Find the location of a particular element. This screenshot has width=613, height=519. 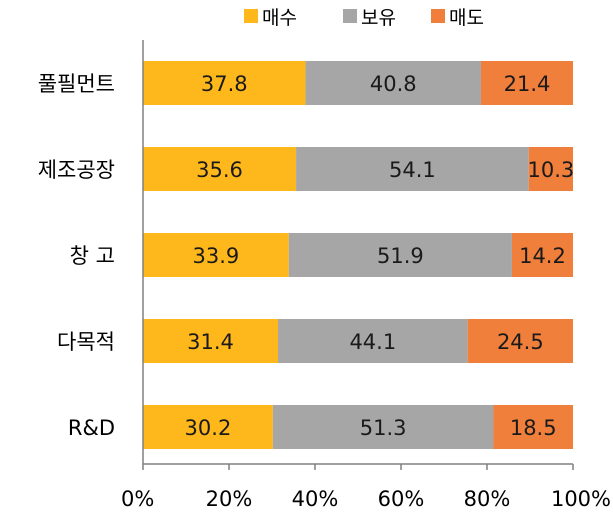

data-label: 54.1 is located at coordinates (412, 170).